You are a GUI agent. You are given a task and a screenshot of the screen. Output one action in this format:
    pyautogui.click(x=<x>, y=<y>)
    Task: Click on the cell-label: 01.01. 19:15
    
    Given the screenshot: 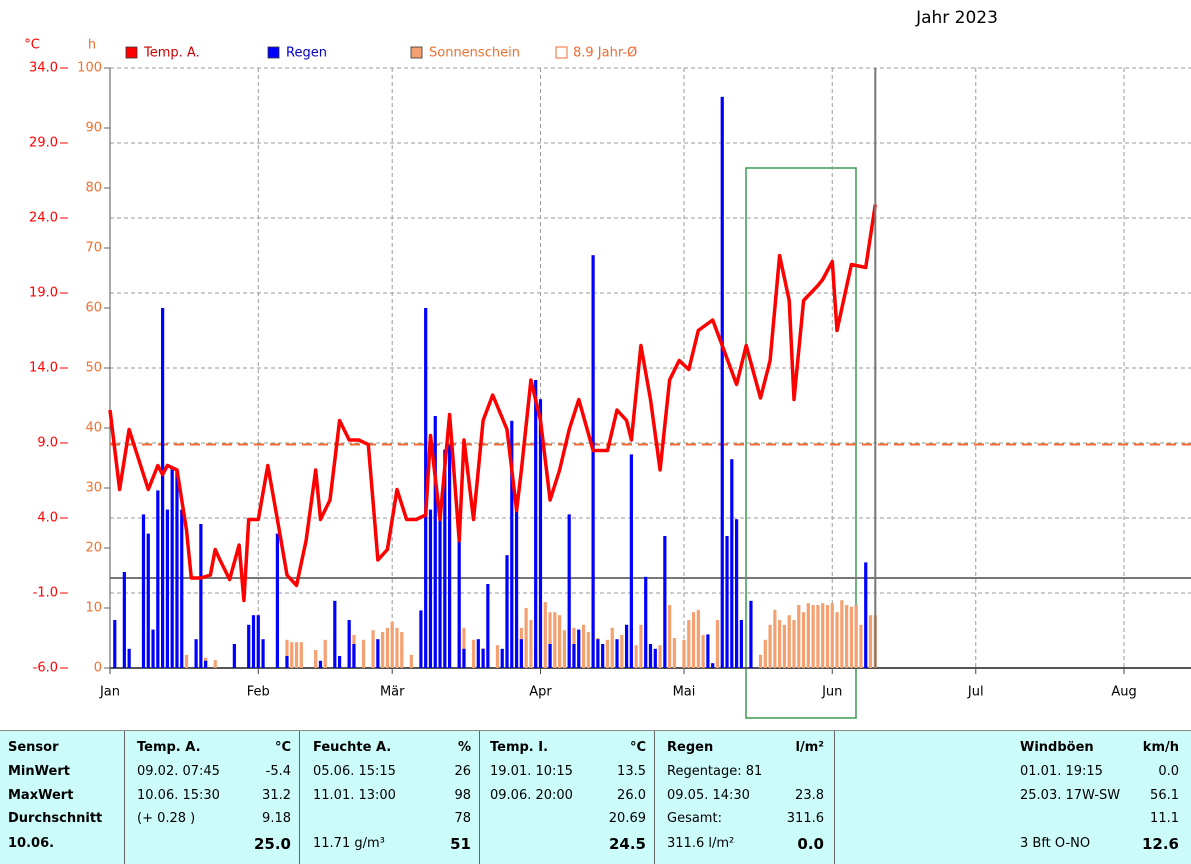 What is the action you would take?
    pyautogui.click(x=1061, y=771)
    